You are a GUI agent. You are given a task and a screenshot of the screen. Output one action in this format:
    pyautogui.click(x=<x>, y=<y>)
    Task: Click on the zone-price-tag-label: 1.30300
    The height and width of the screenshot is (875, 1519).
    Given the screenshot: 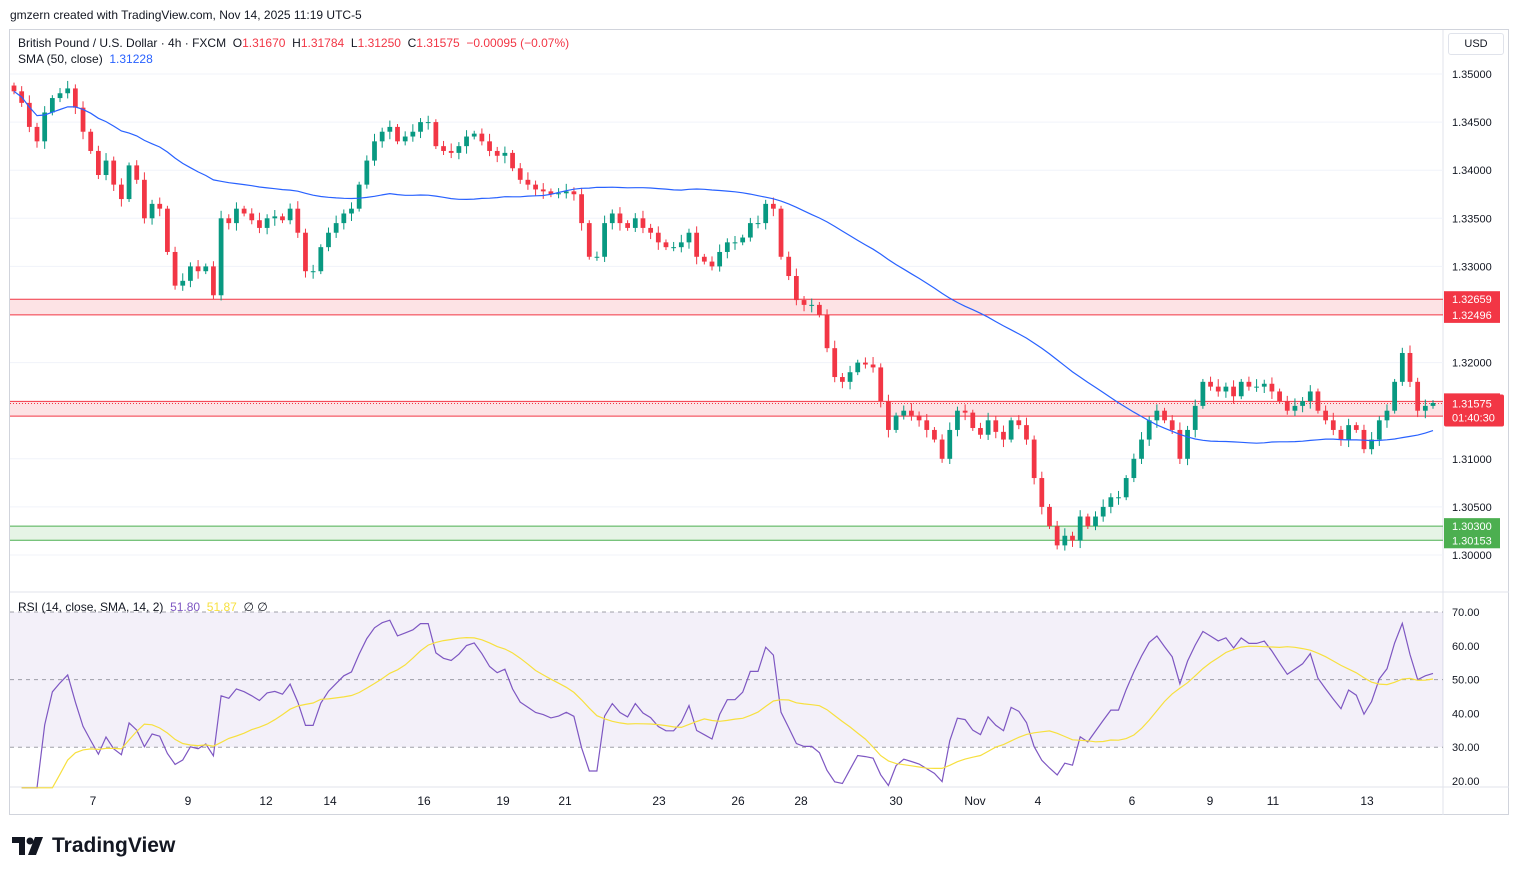 What is the action you would take?
    pyautogui.click(x=1472, y=527)
    